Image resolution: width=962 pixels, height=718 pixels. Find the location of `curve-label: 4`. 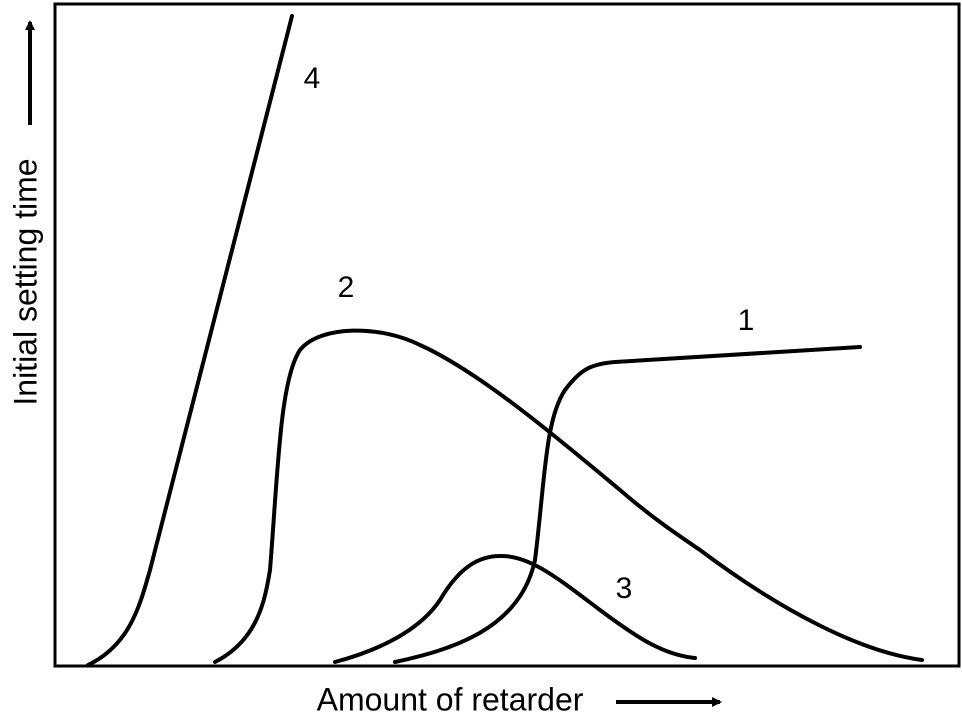

curve-label: 4 is located at coordinates (312, 78).